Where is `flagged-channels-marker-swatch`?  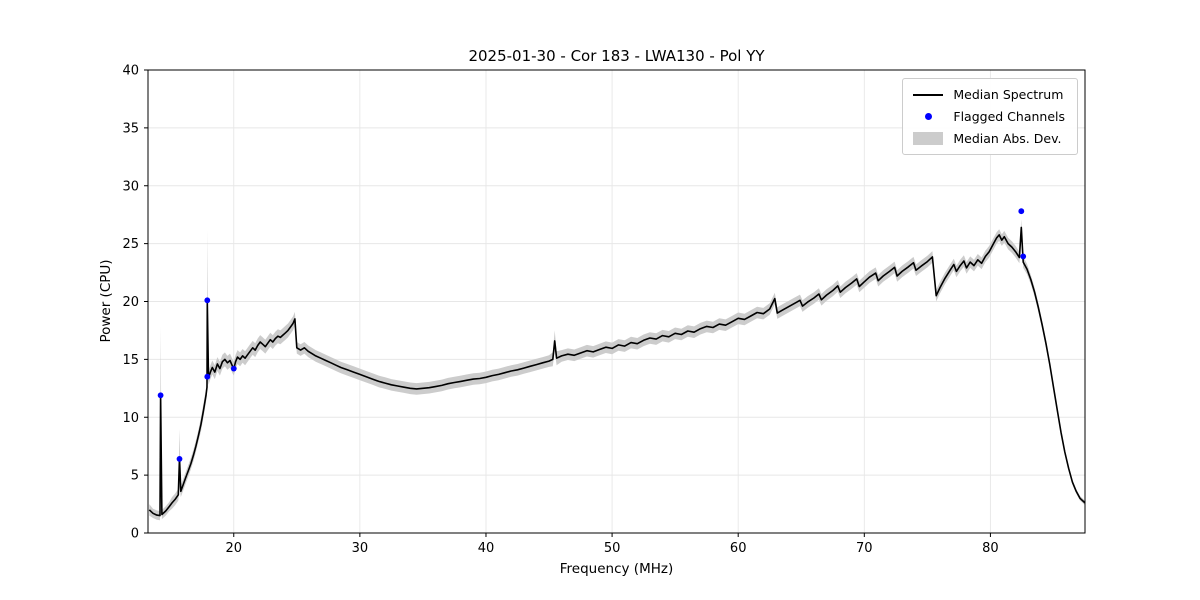 flagged-channels-marker-swatch is located at coordinates (928, 116).